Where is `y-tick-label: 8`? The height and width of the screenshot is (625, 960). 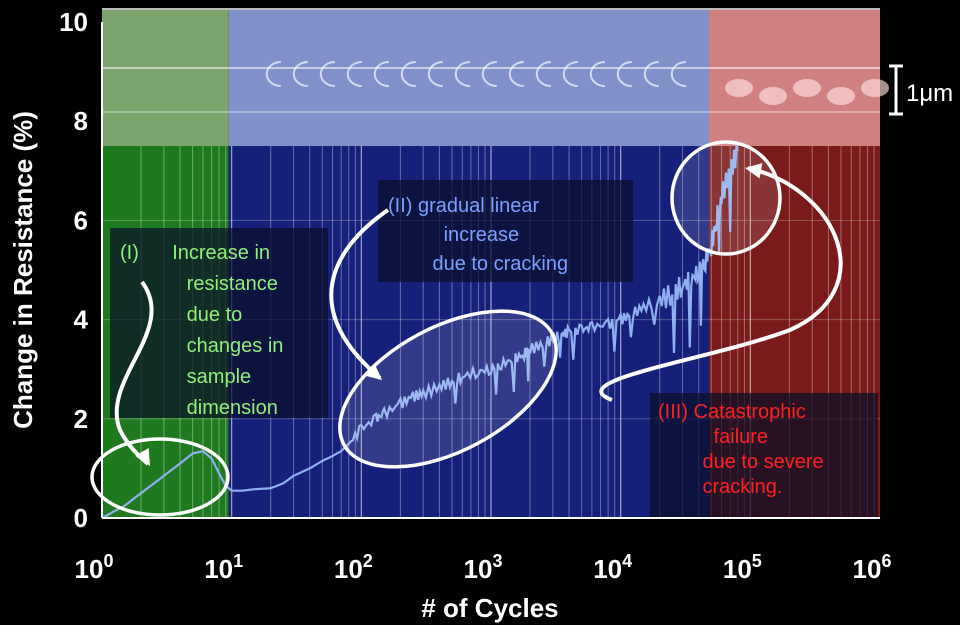 y-tick-label: 8 is located at coordinates (81, 121).